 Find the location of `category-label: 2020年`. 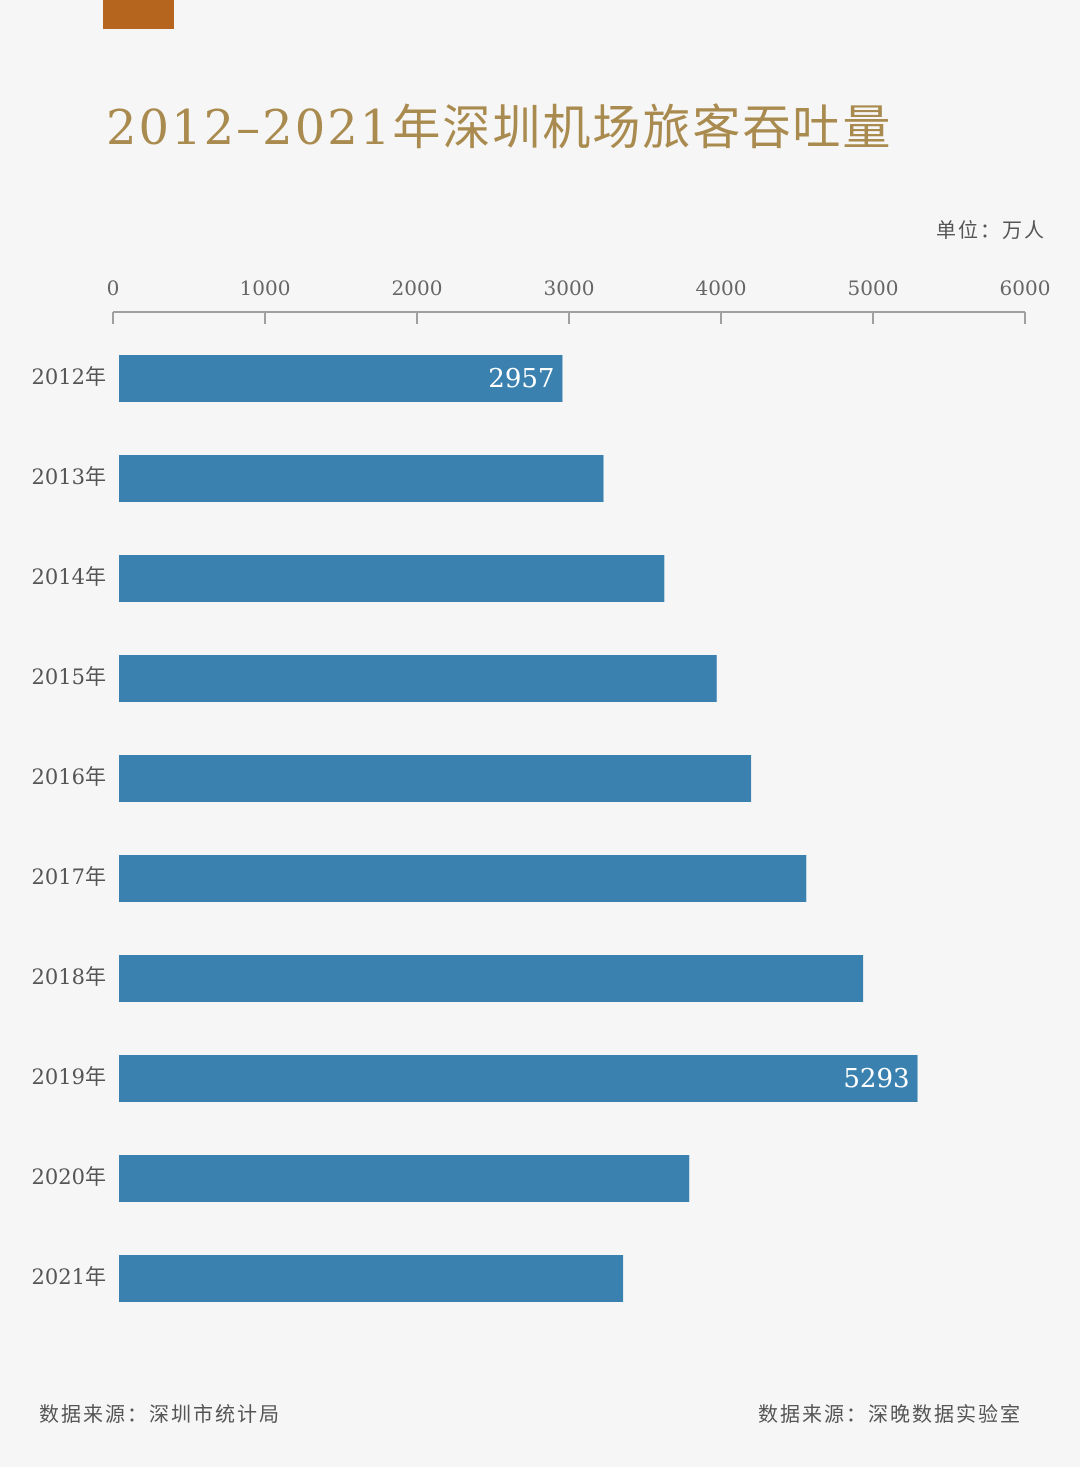

category-label: 2020年 is located at coordinates (69, 1177).